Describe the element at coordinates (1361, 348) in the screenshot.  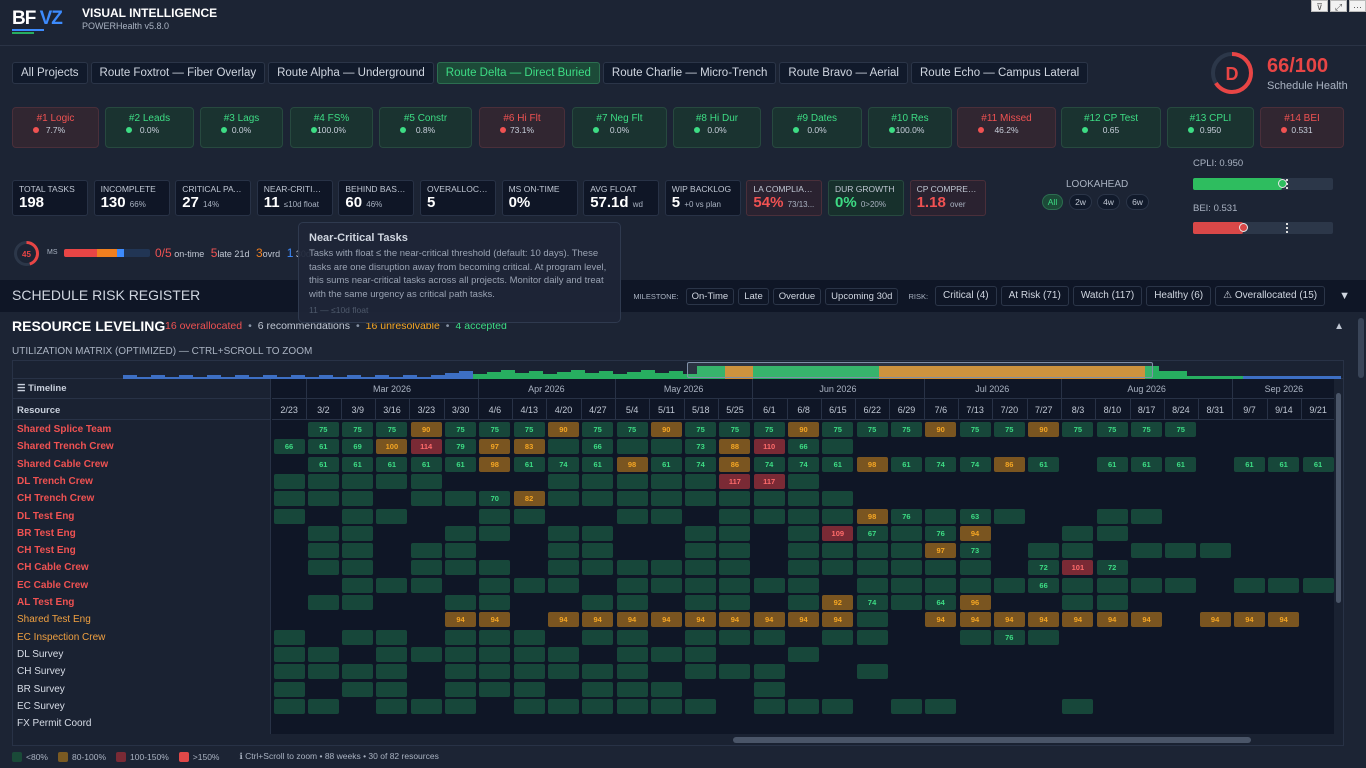
I see `page-scrollbar` at that location.